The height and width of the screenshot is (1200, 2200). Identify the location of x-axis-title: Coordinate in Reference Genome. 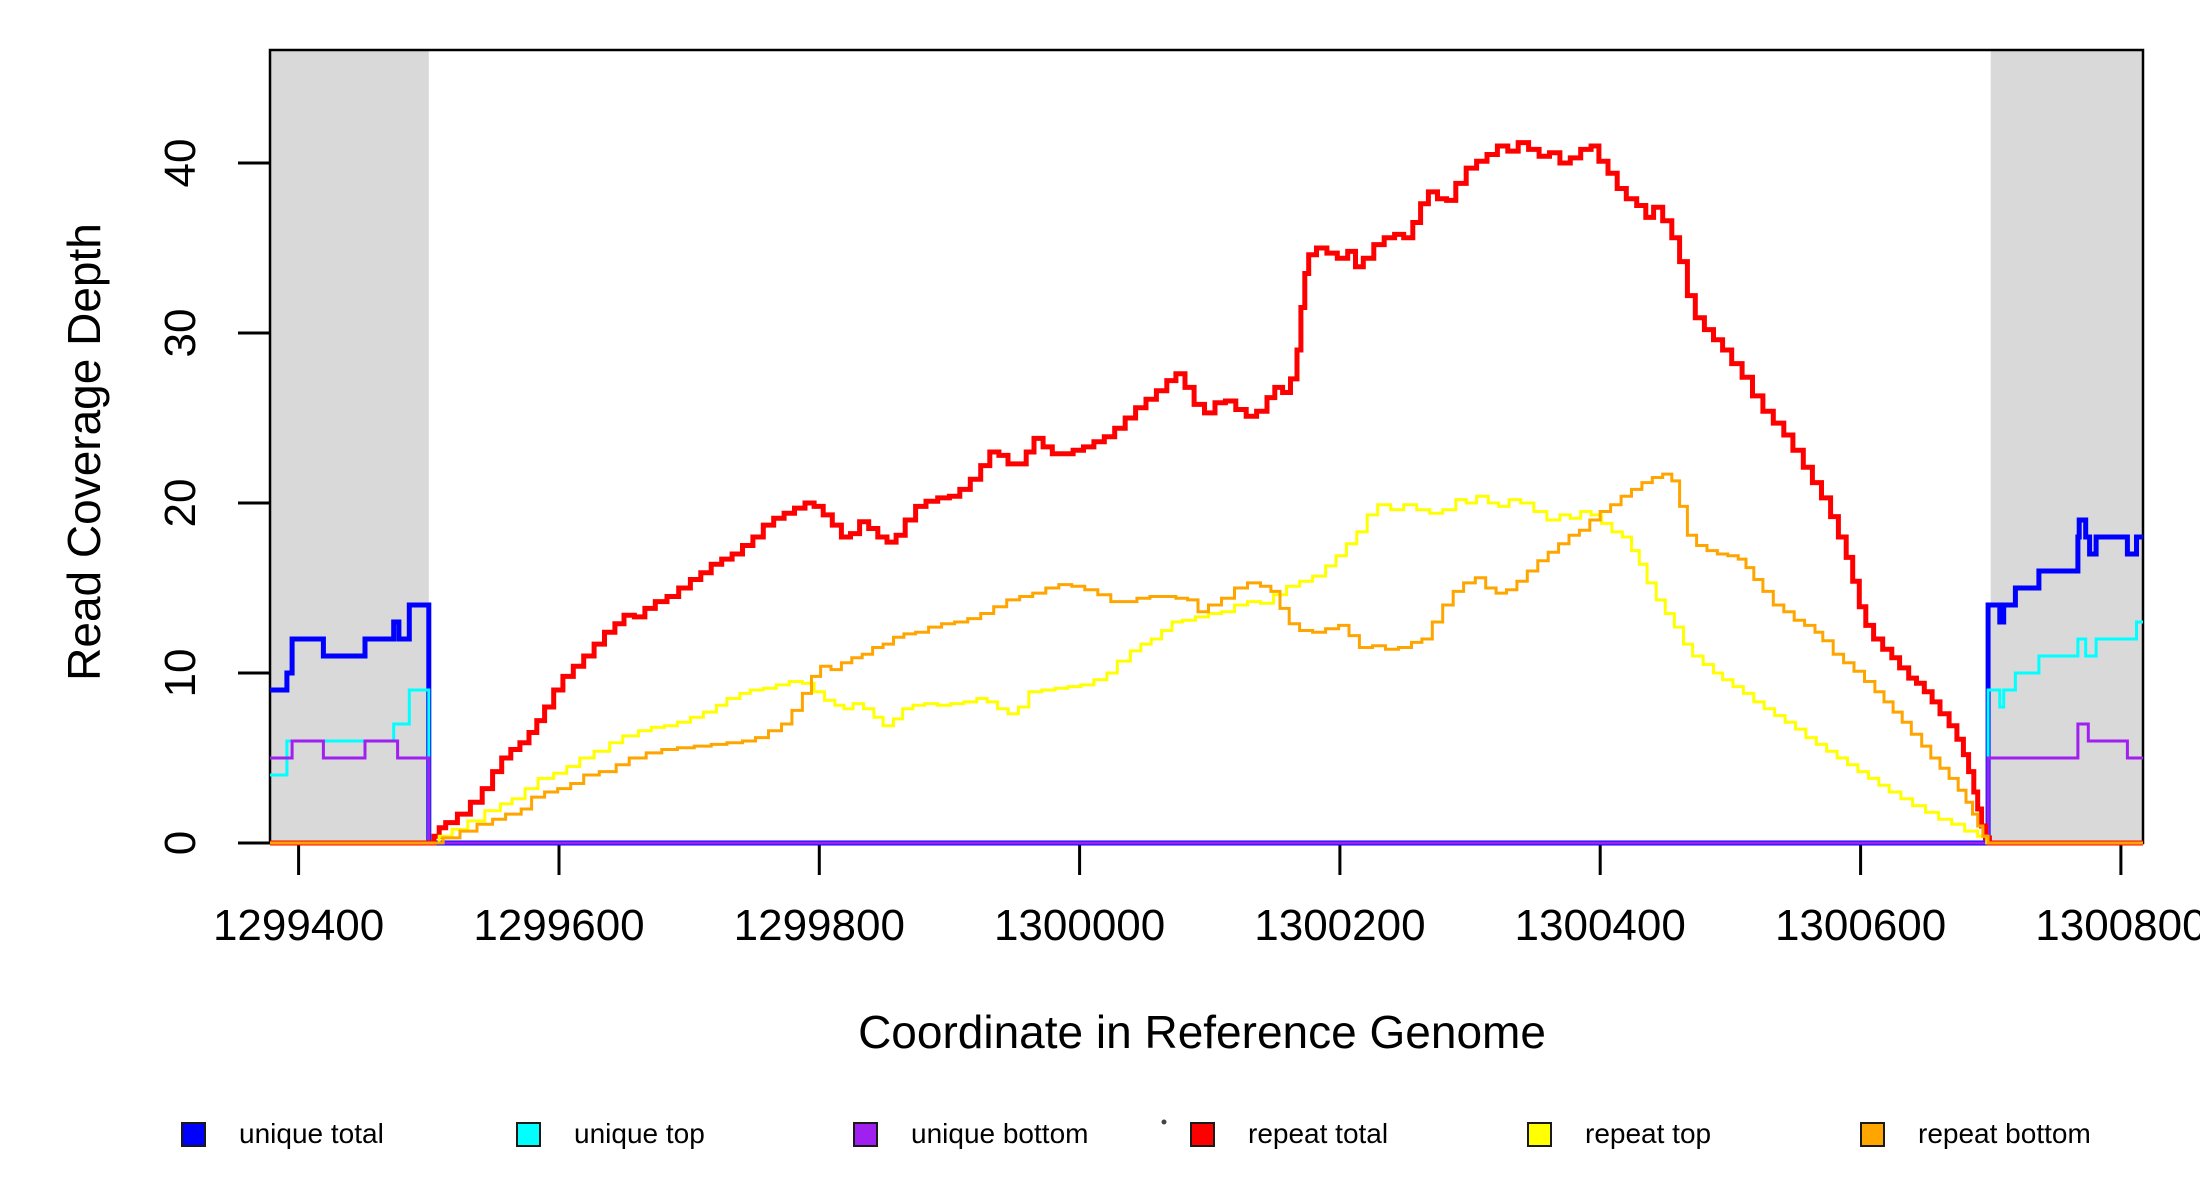
(1202, 1032).